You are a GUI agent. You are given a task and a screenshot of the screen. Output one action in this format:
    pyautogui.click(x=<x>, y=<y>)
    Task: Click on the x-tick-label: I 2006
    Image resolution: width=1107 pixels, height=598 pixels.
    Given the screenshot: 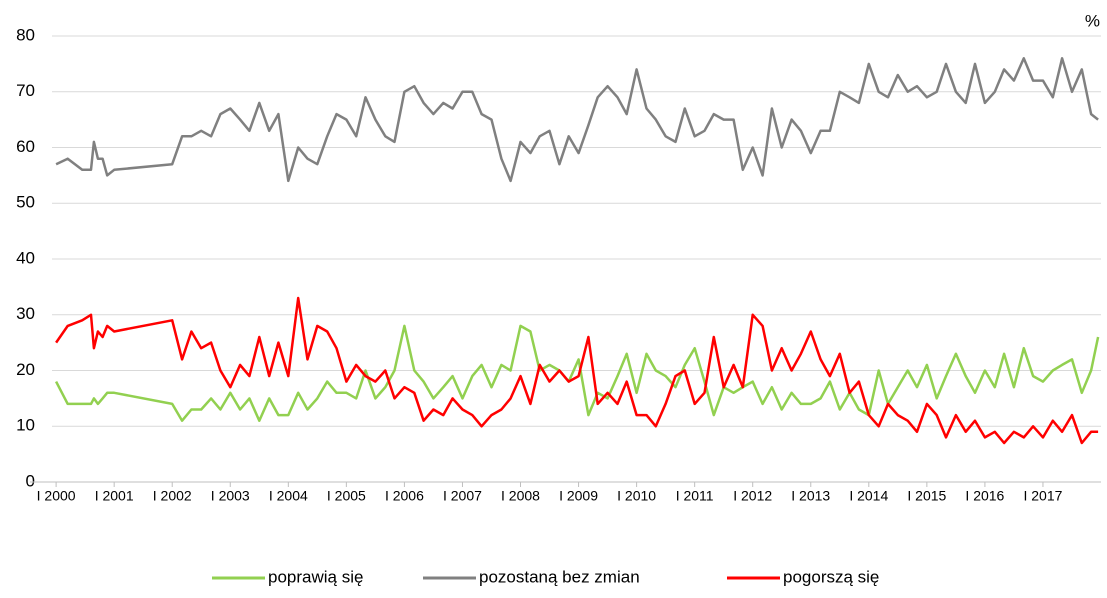 What is the action you would take?
    pyautogui.click(x=404, y=496)
    